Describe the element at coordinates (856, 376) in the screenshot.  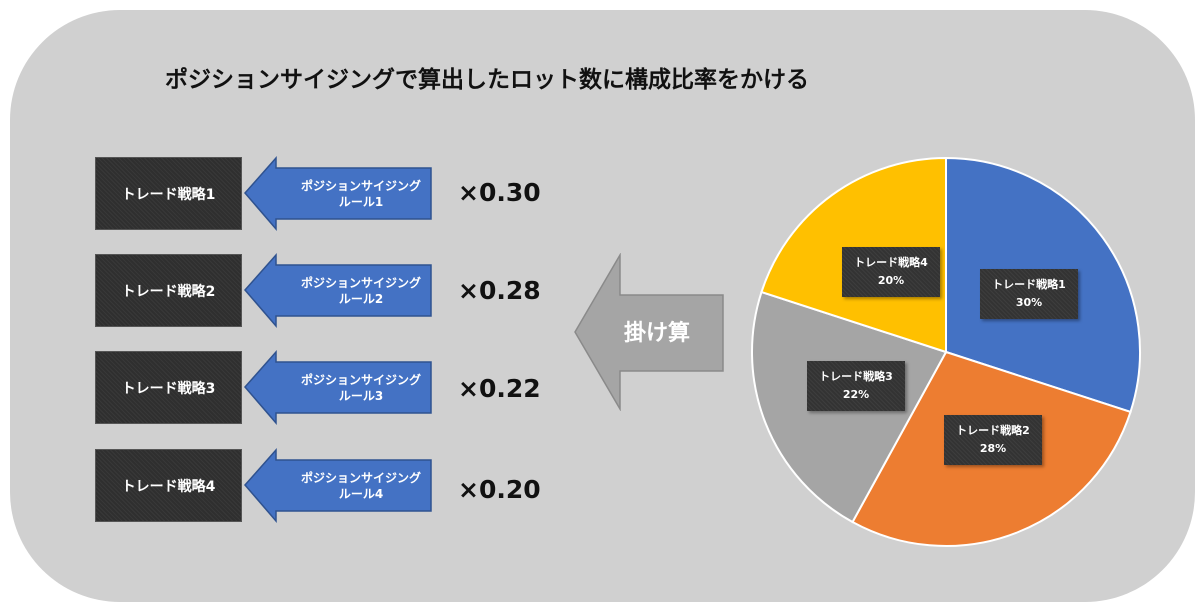
I see `pie-label-category: トレード戦略3` at that location.